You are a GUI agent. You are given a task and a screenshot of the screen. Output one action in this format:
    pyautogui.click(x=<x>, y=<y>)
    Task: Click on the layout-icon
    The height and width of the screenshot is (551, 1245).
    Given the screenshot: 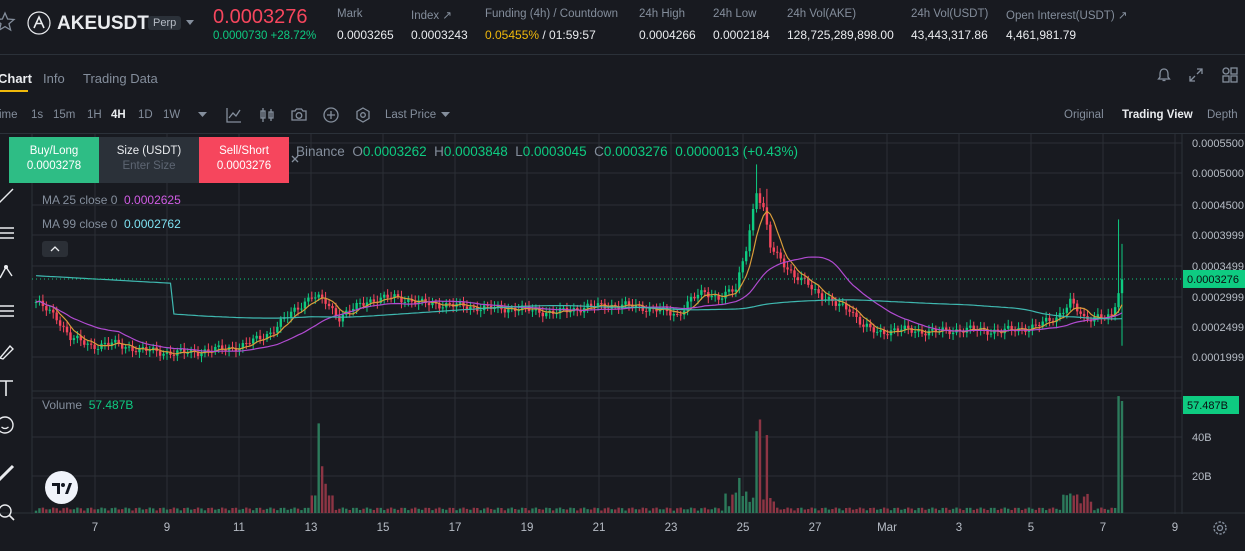 What is the action you would take?
    pyautogui.click(x=1230, y=75)
    